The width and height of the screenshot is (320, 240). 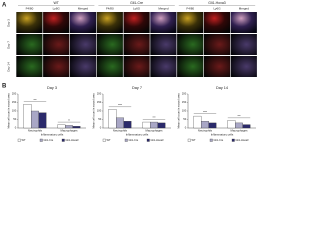 What do you see at coordinates (56, 3) in the screenshot?
I see `group-title: WT` at bounding box center [56, 3].